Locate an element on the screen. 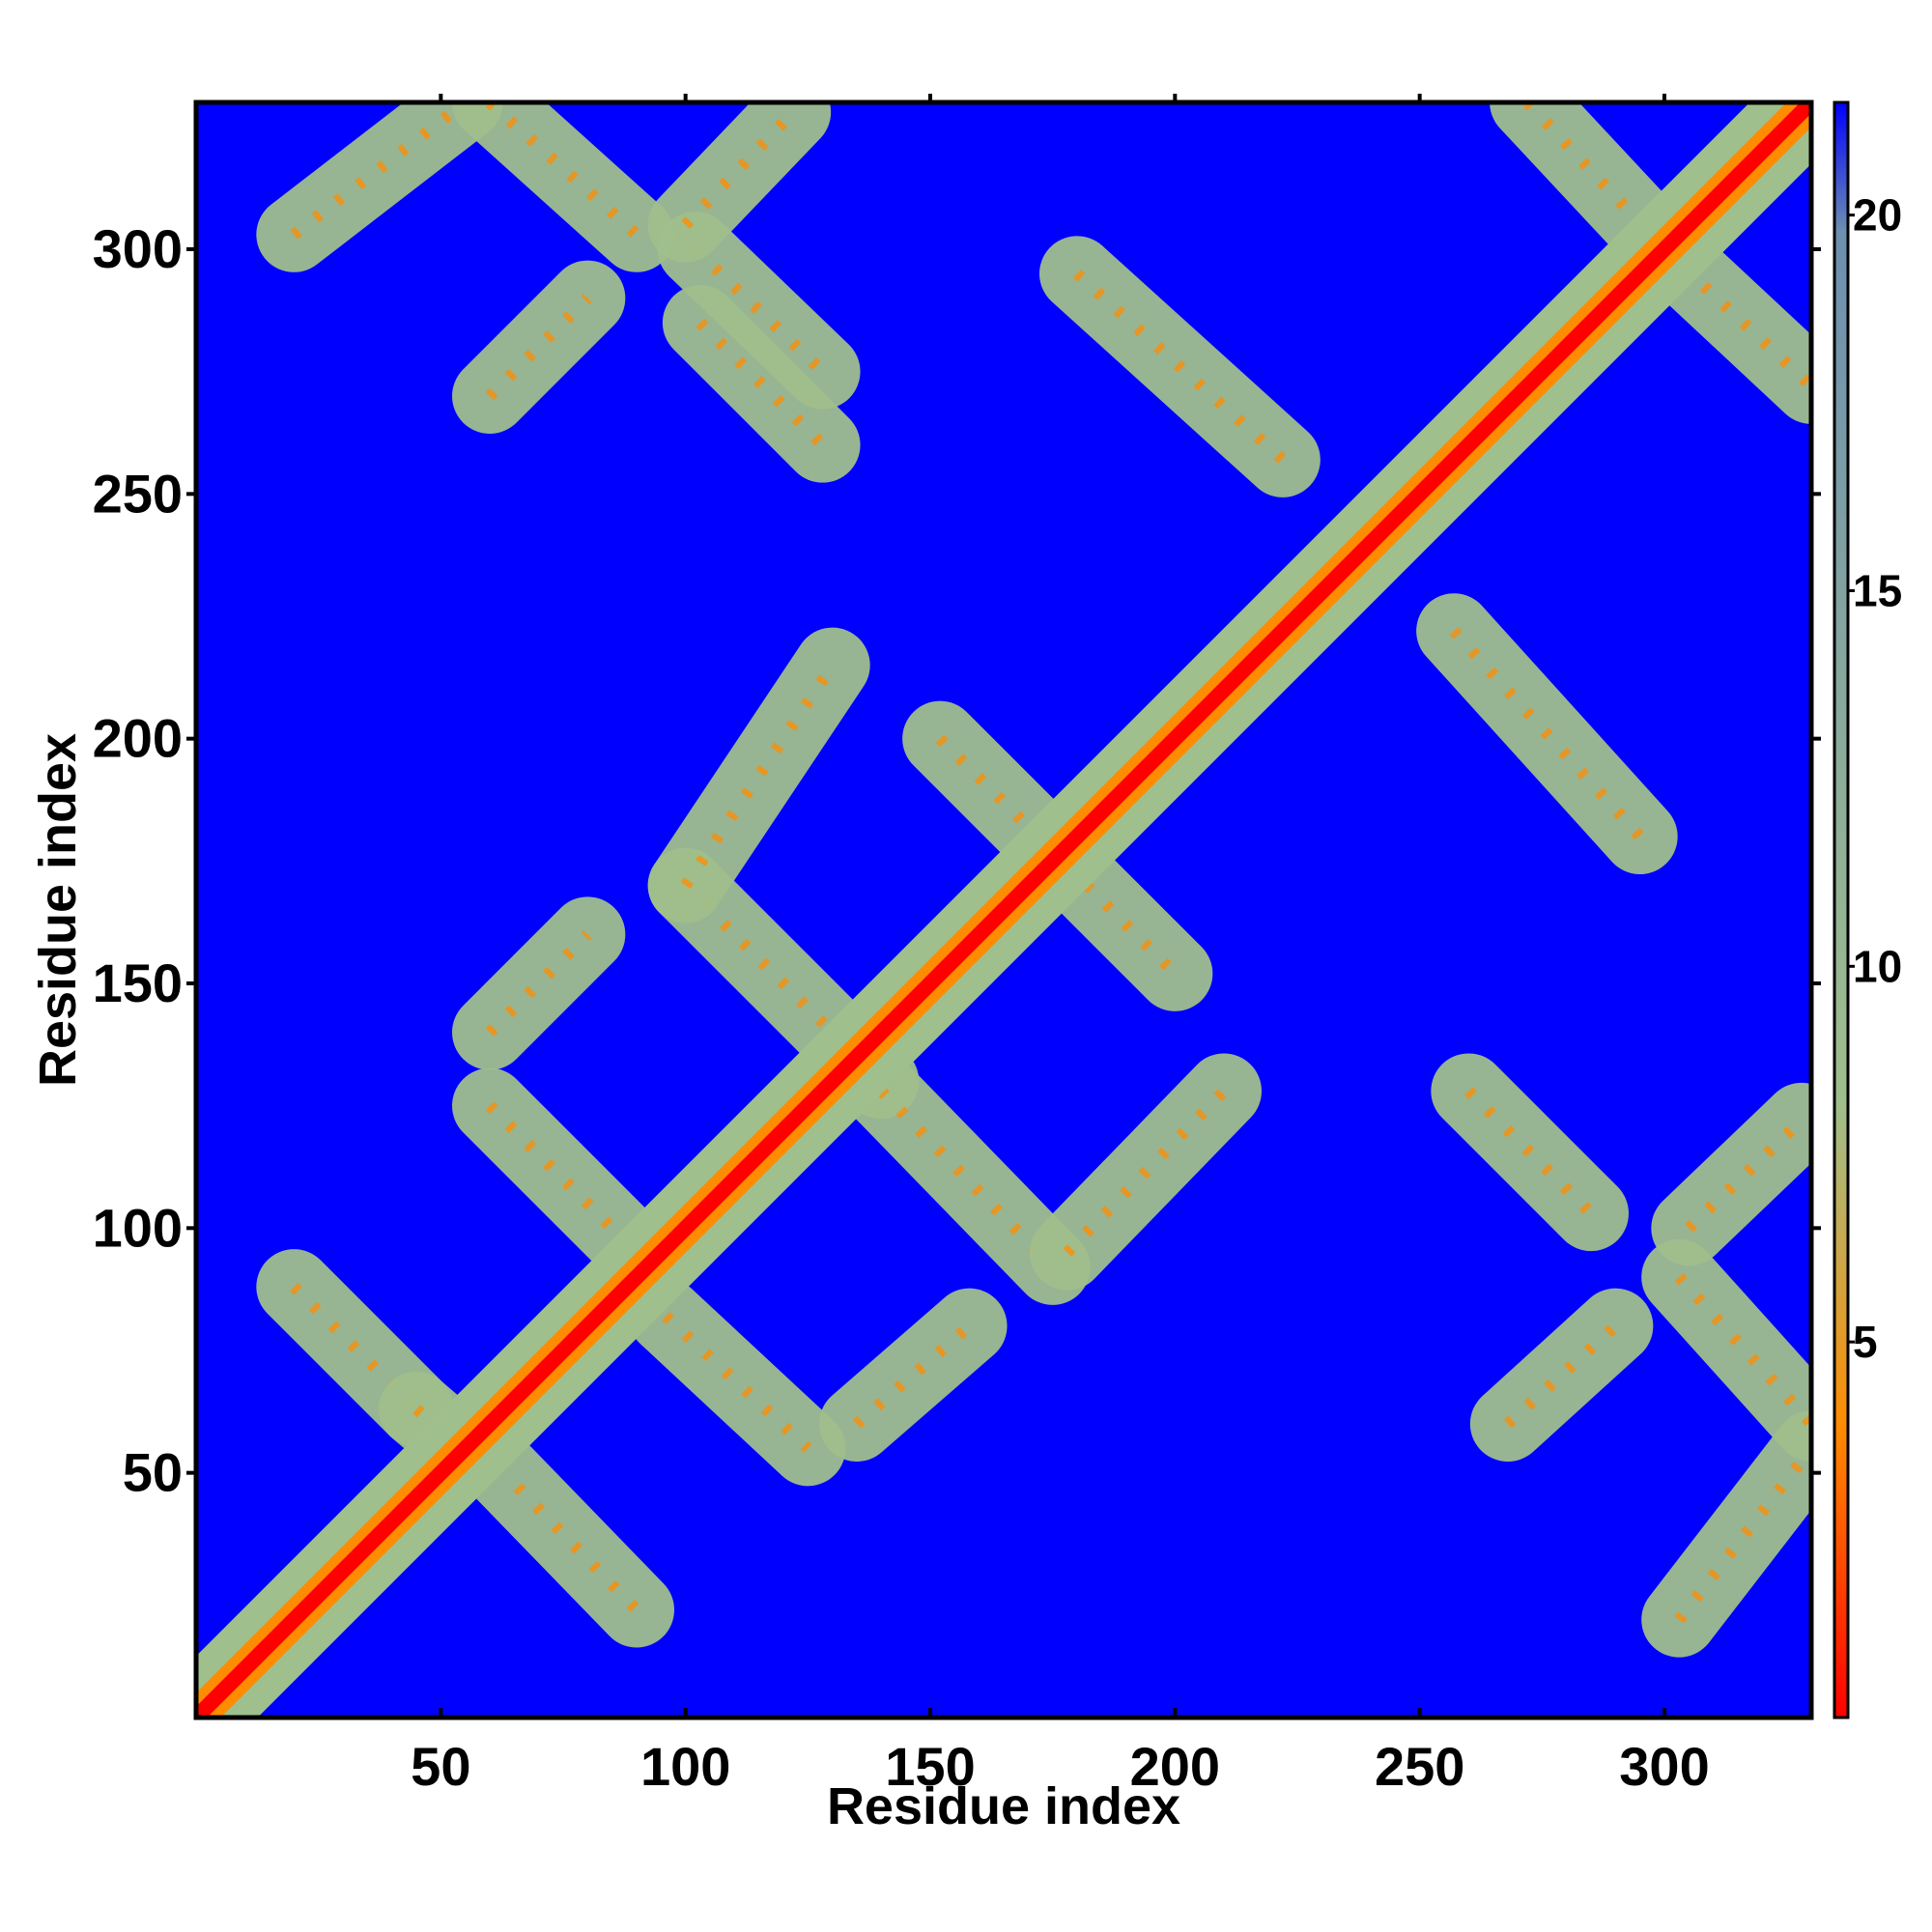 The height and width of the screenshot is (1932, 1932). y-tick-label-100: 100 is located at coordinates (138, 1227).